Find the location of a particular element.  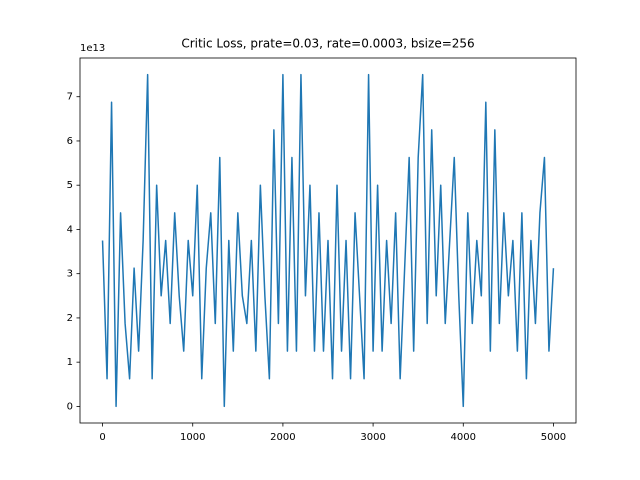

y-tick-label: 2 is located at coordinates (70, 318).